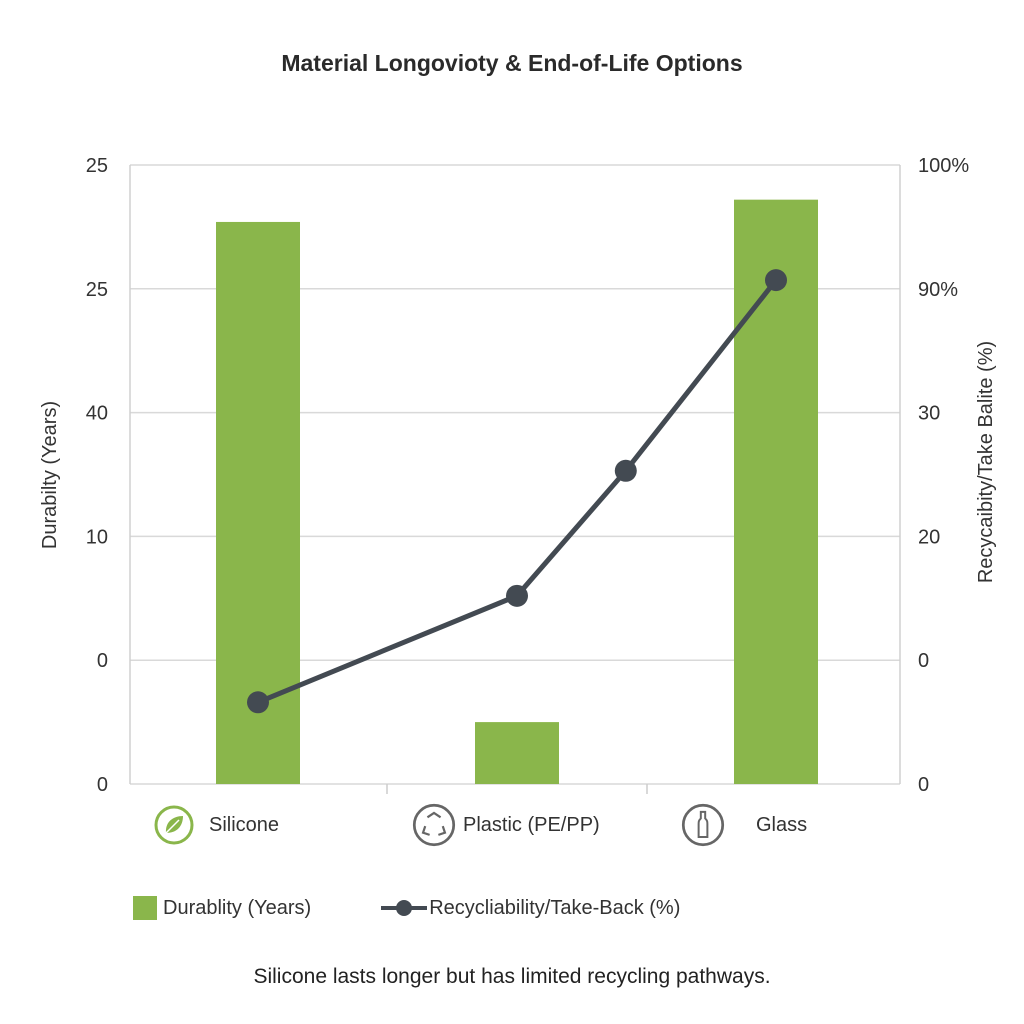  What do you see at coordinates (434, 825) in the screenshot?
I see `recycle-icon` at bounding box center [434, 825].